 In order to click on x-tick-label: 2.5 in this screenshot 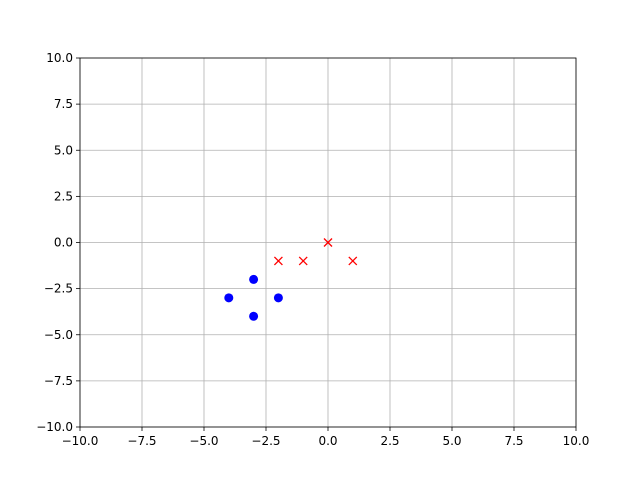, I will do `click(389, 441)`.